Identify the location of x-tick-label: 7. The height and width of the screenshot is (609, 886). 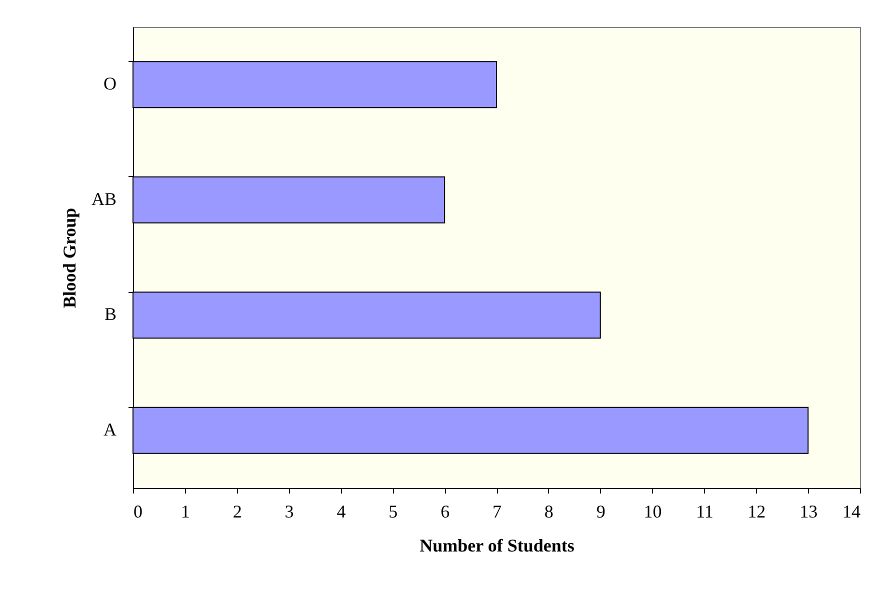
(497, 512).